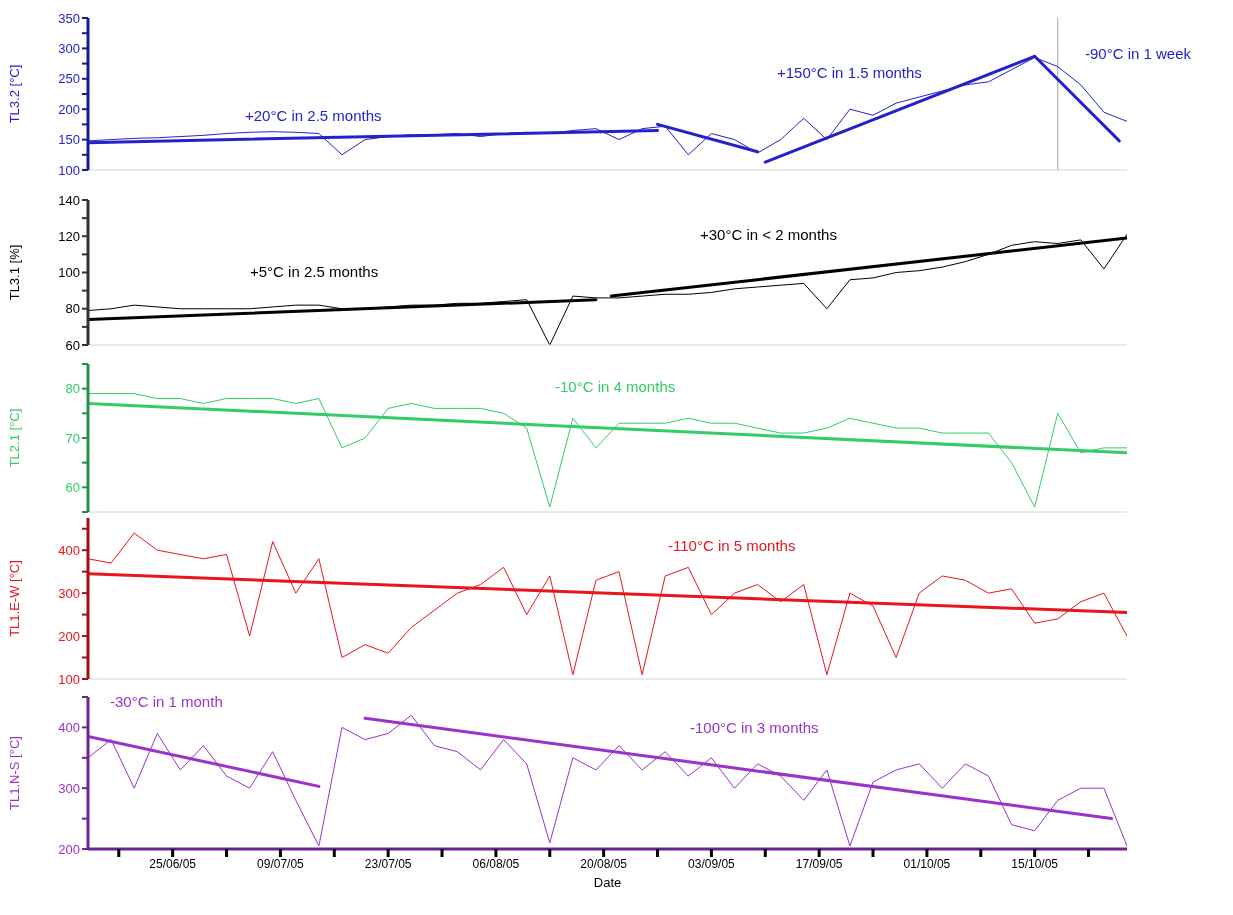  I want to click on x-tick-label: 25/06/05, so click(173, 863).